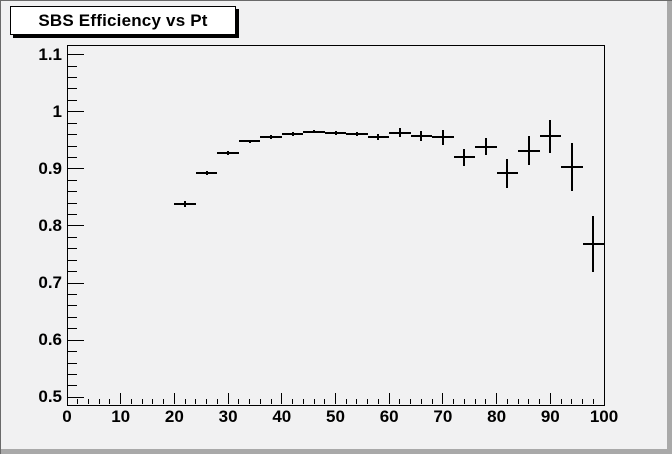 This screenshot has height=454, width=672. I want to click on y-tick-label: 0.6, so click(50, 340).